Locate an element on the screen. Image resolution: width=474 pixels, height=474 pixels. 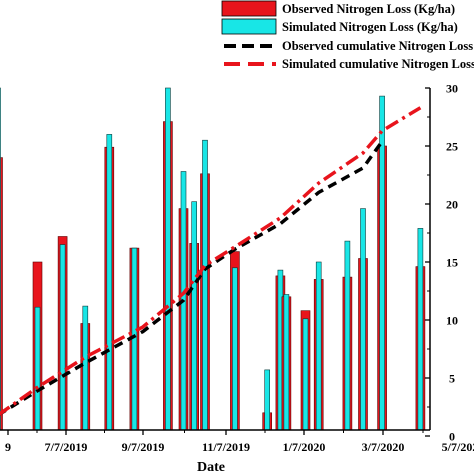
legend-label: Observed Nitrogen Loss (Kg/ha) is located at coordinates (368, 9).